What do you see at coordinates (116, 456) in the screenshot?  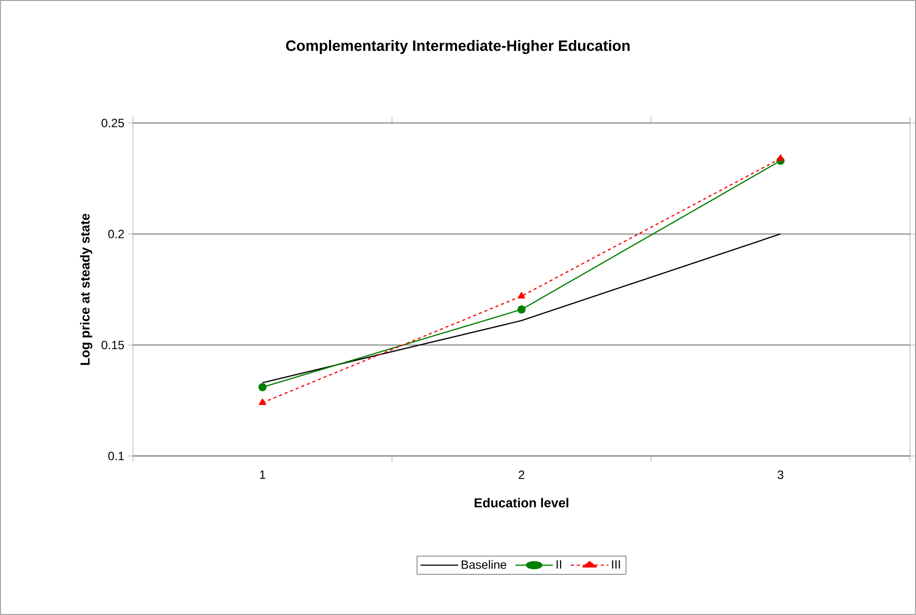 I see `y-tick-label: 0.1` at bounding box center [116, 456].